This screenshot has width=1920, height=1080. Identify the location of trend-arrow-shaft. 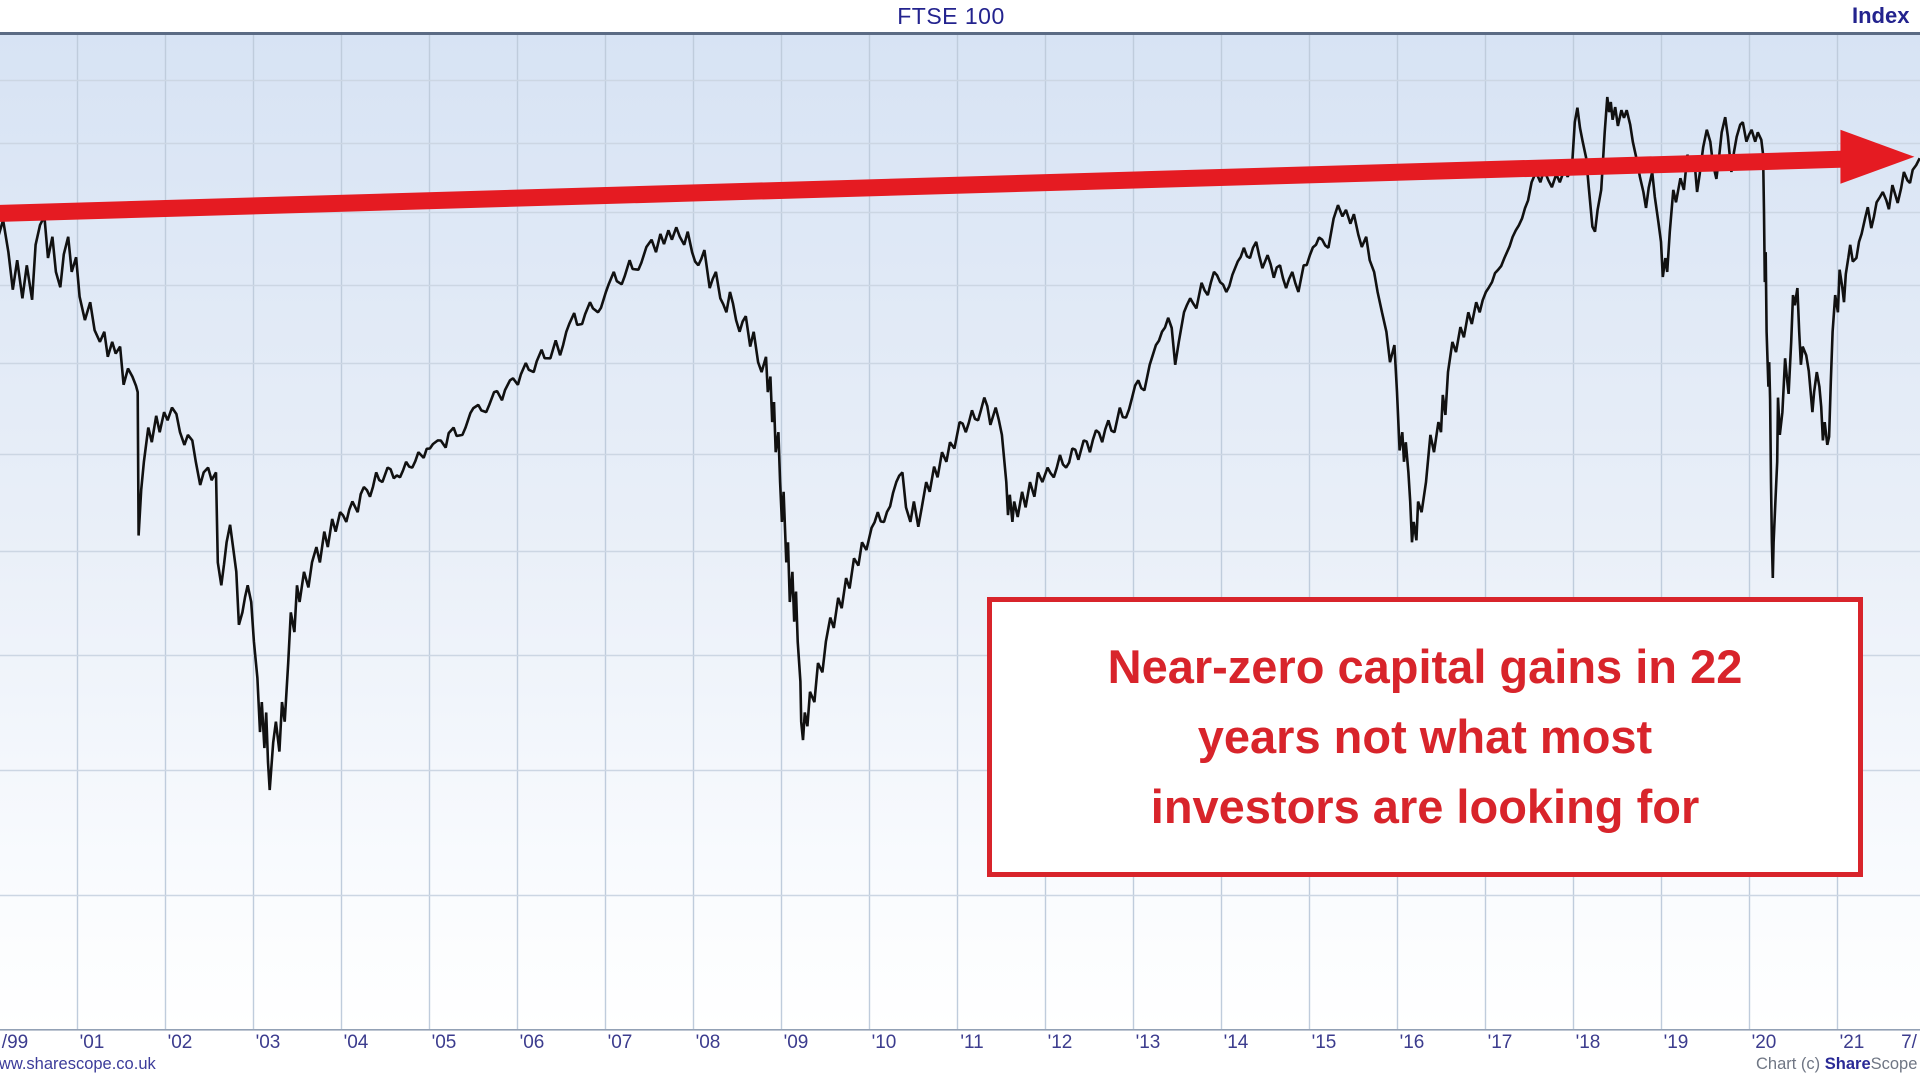
(928, 186).